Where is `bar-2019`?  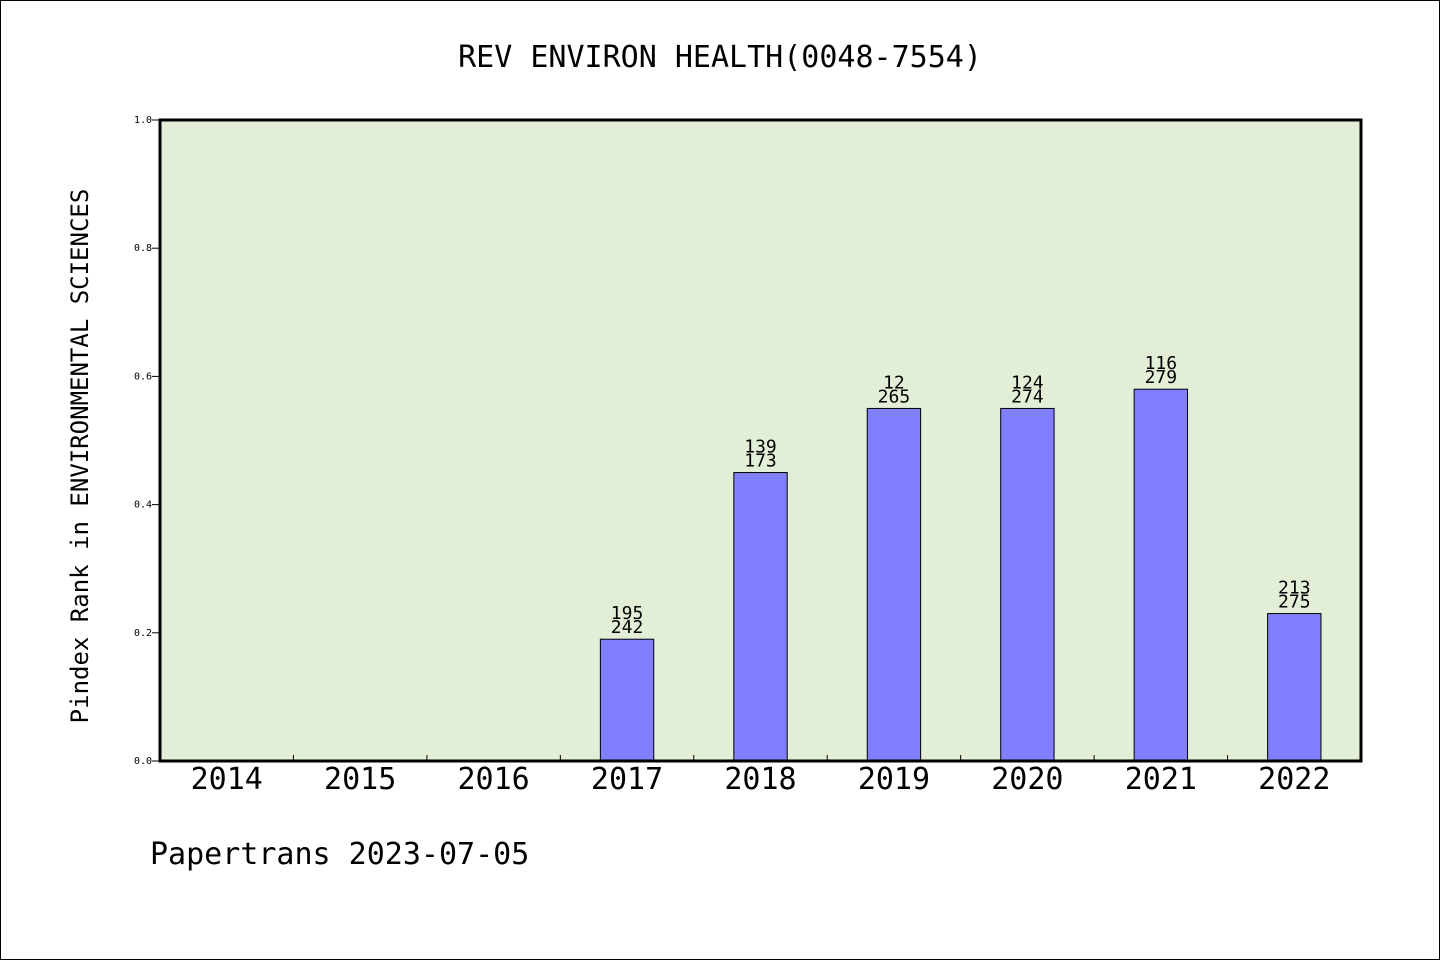
bar-2019 is located at coordinates (894, 584).